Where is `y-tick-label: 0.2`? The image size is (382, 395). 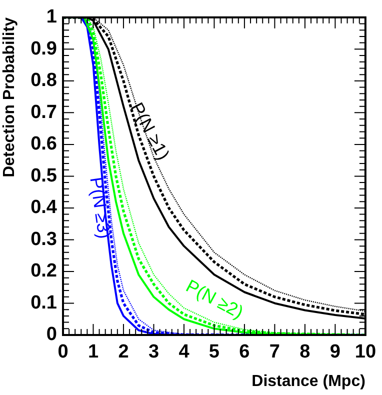 y-tick-label: 0.2 is located at coordinates (43, 271).